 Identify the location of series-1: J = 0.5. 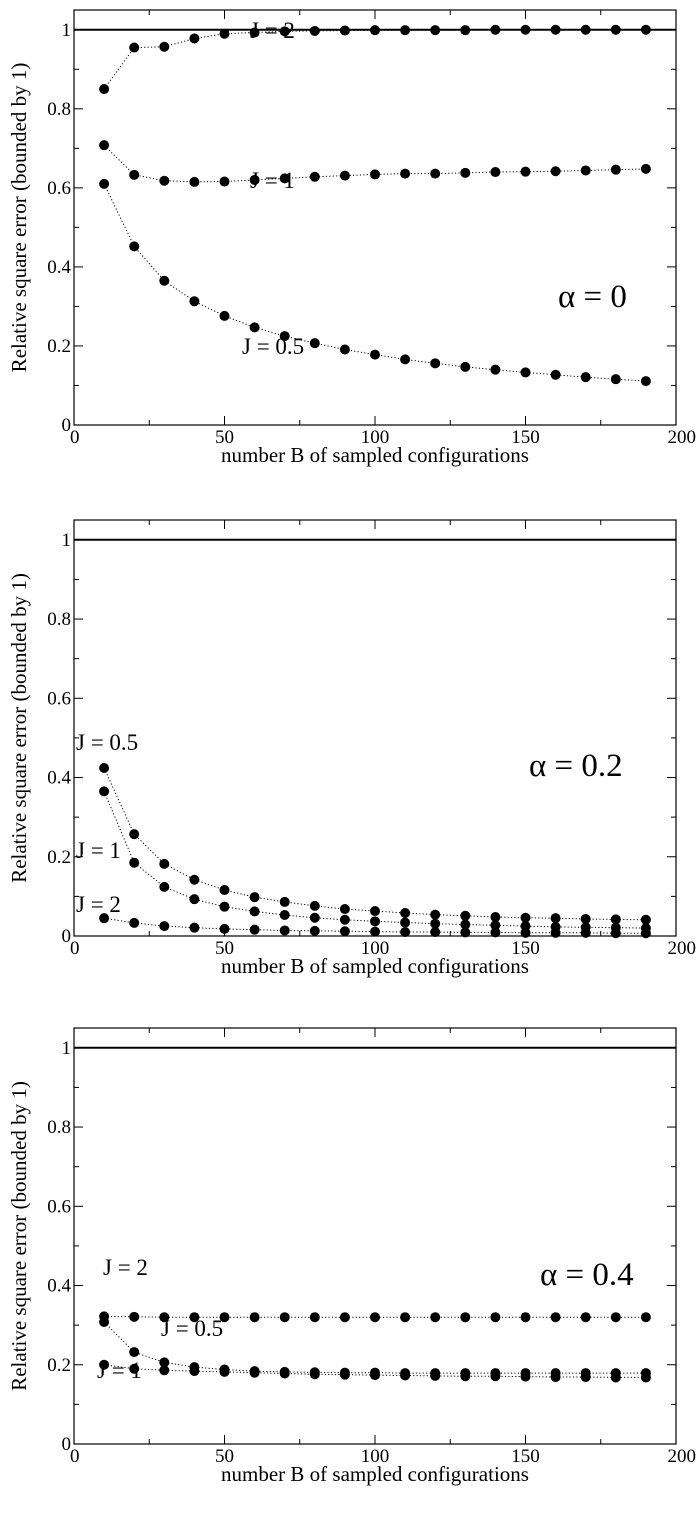
(363, 827).